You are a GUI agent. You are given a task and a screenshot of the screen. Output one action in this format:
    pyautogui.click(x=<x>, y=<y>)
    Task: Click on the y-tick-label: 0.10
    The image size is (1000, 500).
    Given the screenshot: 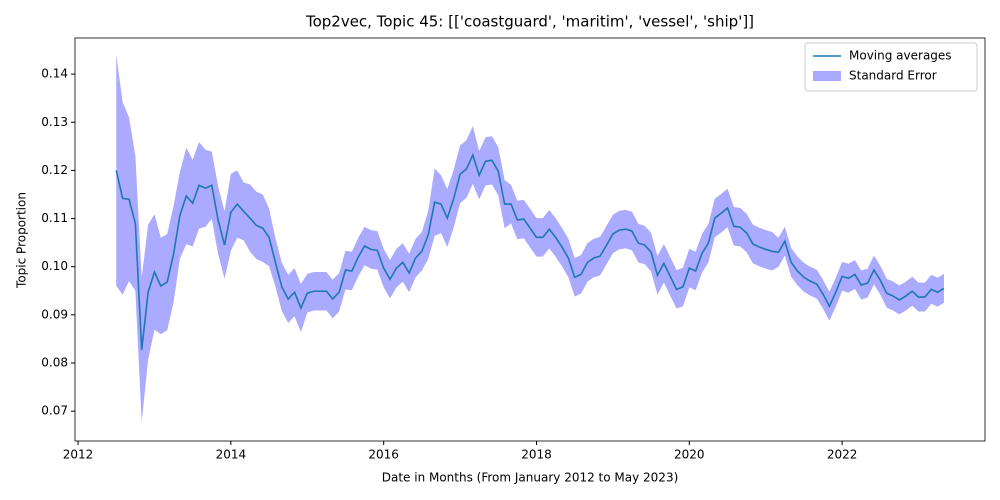 What is the action you would take?
    pyautogui.click(x=54, y=266)
    